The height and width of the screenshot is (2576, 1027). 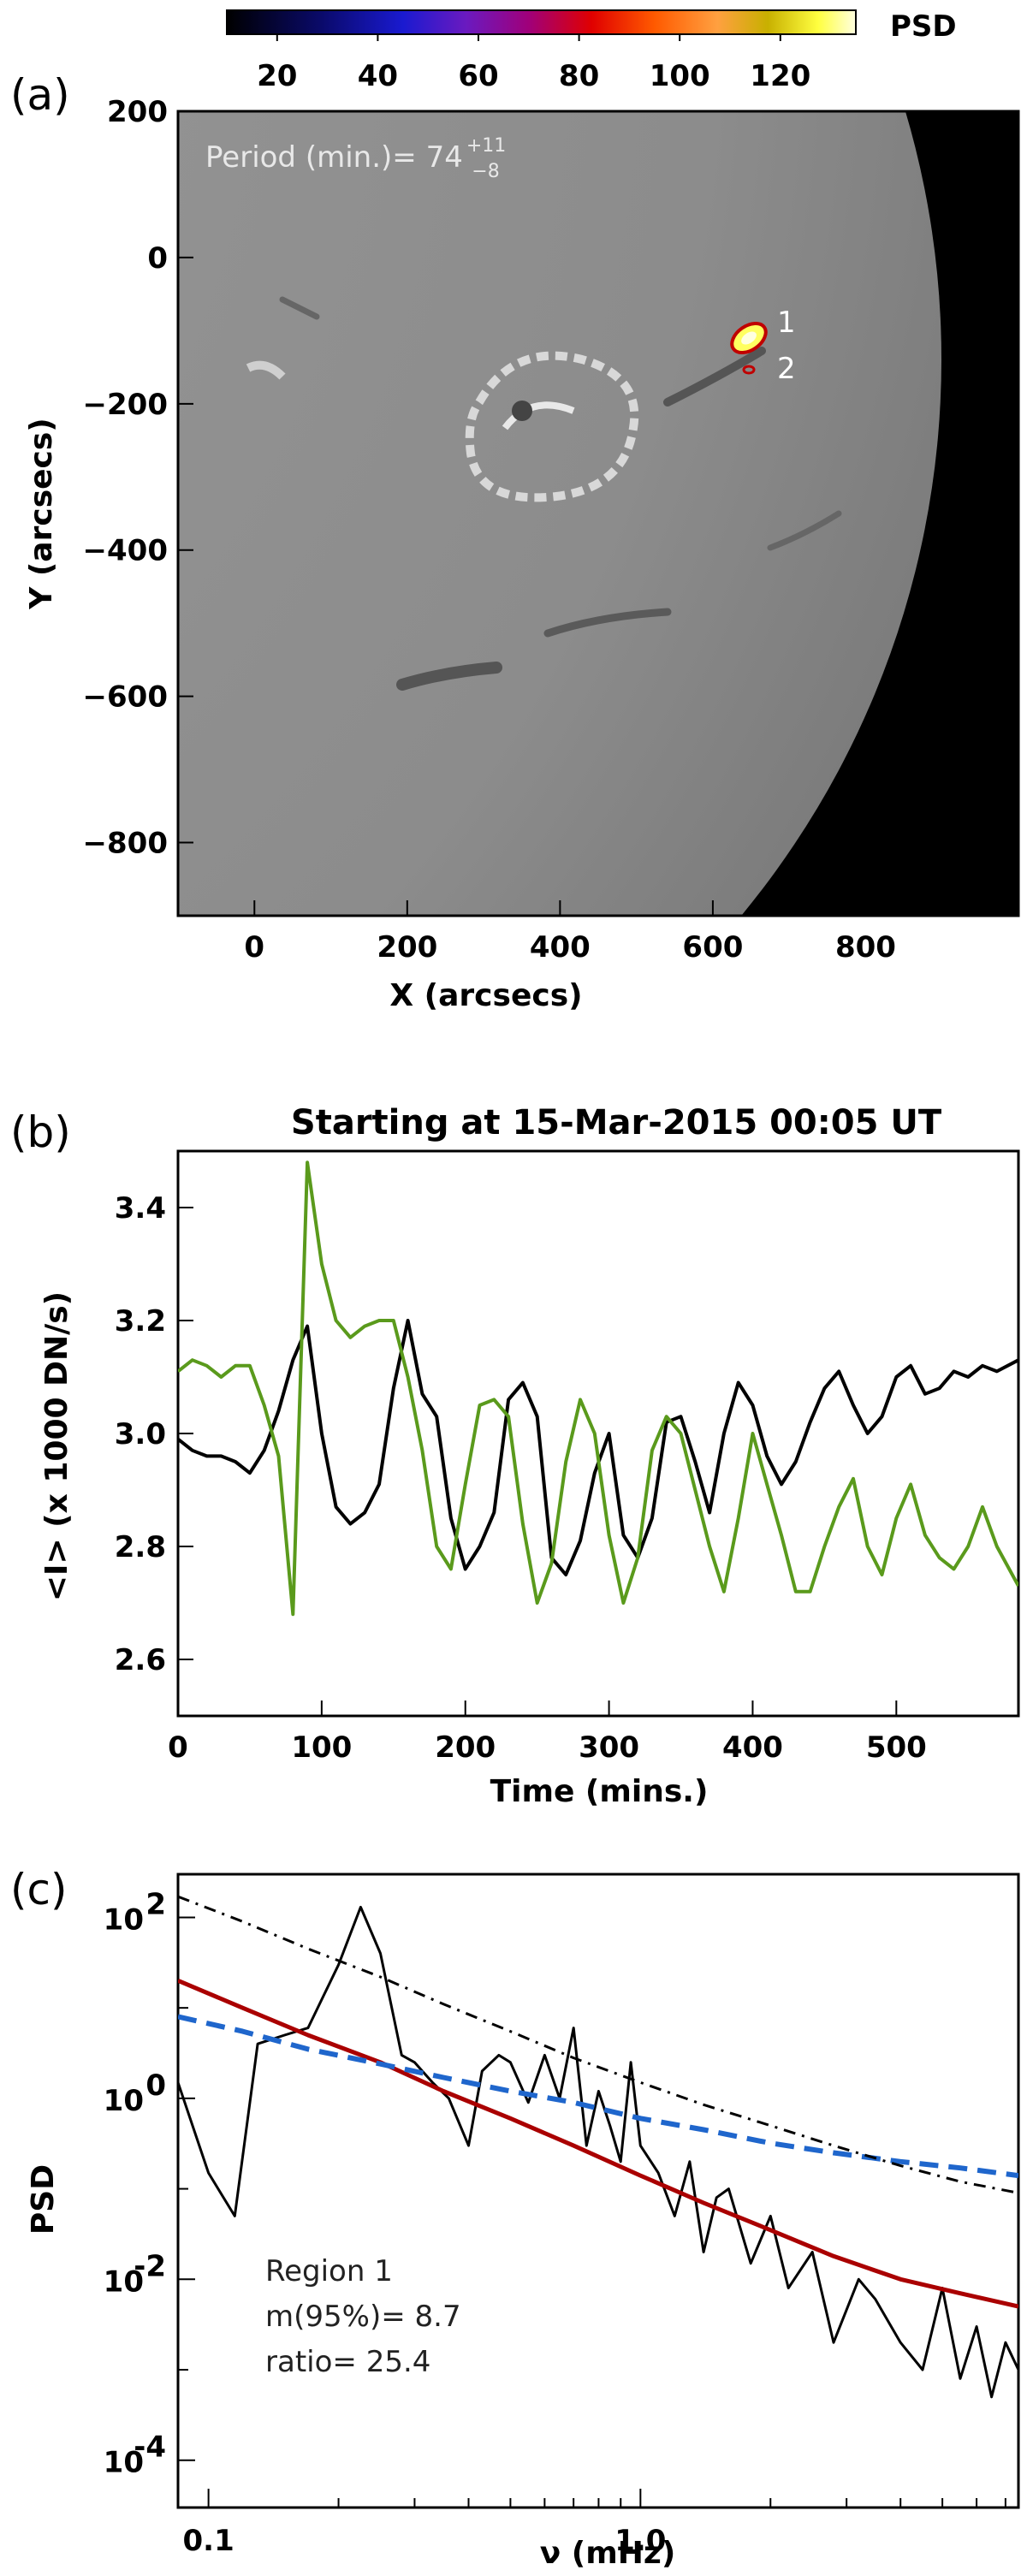 What do you see at coordinates (680, 76) in the screenshot?
I see `colorbar-tick-label: 100` at bounding box center [680, 76].